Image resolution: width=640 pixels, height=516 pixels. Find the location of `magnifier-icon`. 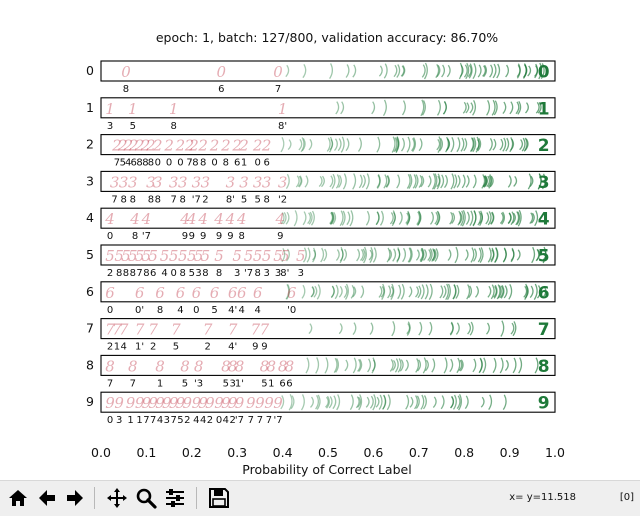

magnifier-icon is located at coordinates (146, 498).